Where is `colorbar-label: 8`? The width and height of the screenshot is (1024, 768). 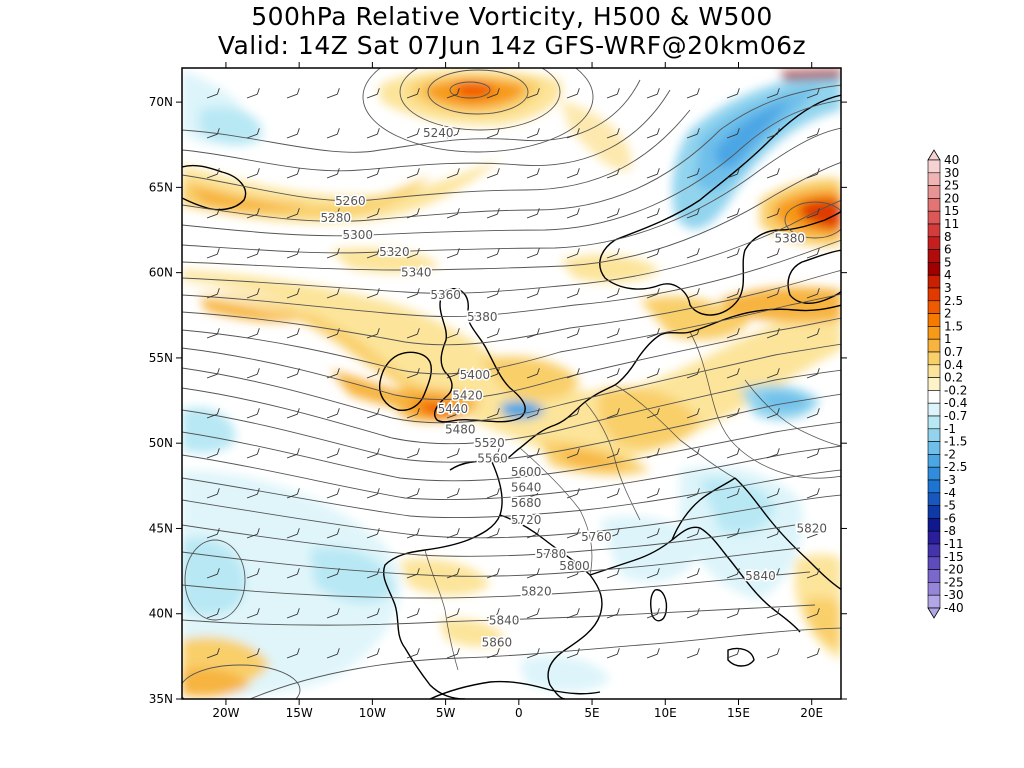
colorbar-label: 8 is located at coordinates (948, 237).